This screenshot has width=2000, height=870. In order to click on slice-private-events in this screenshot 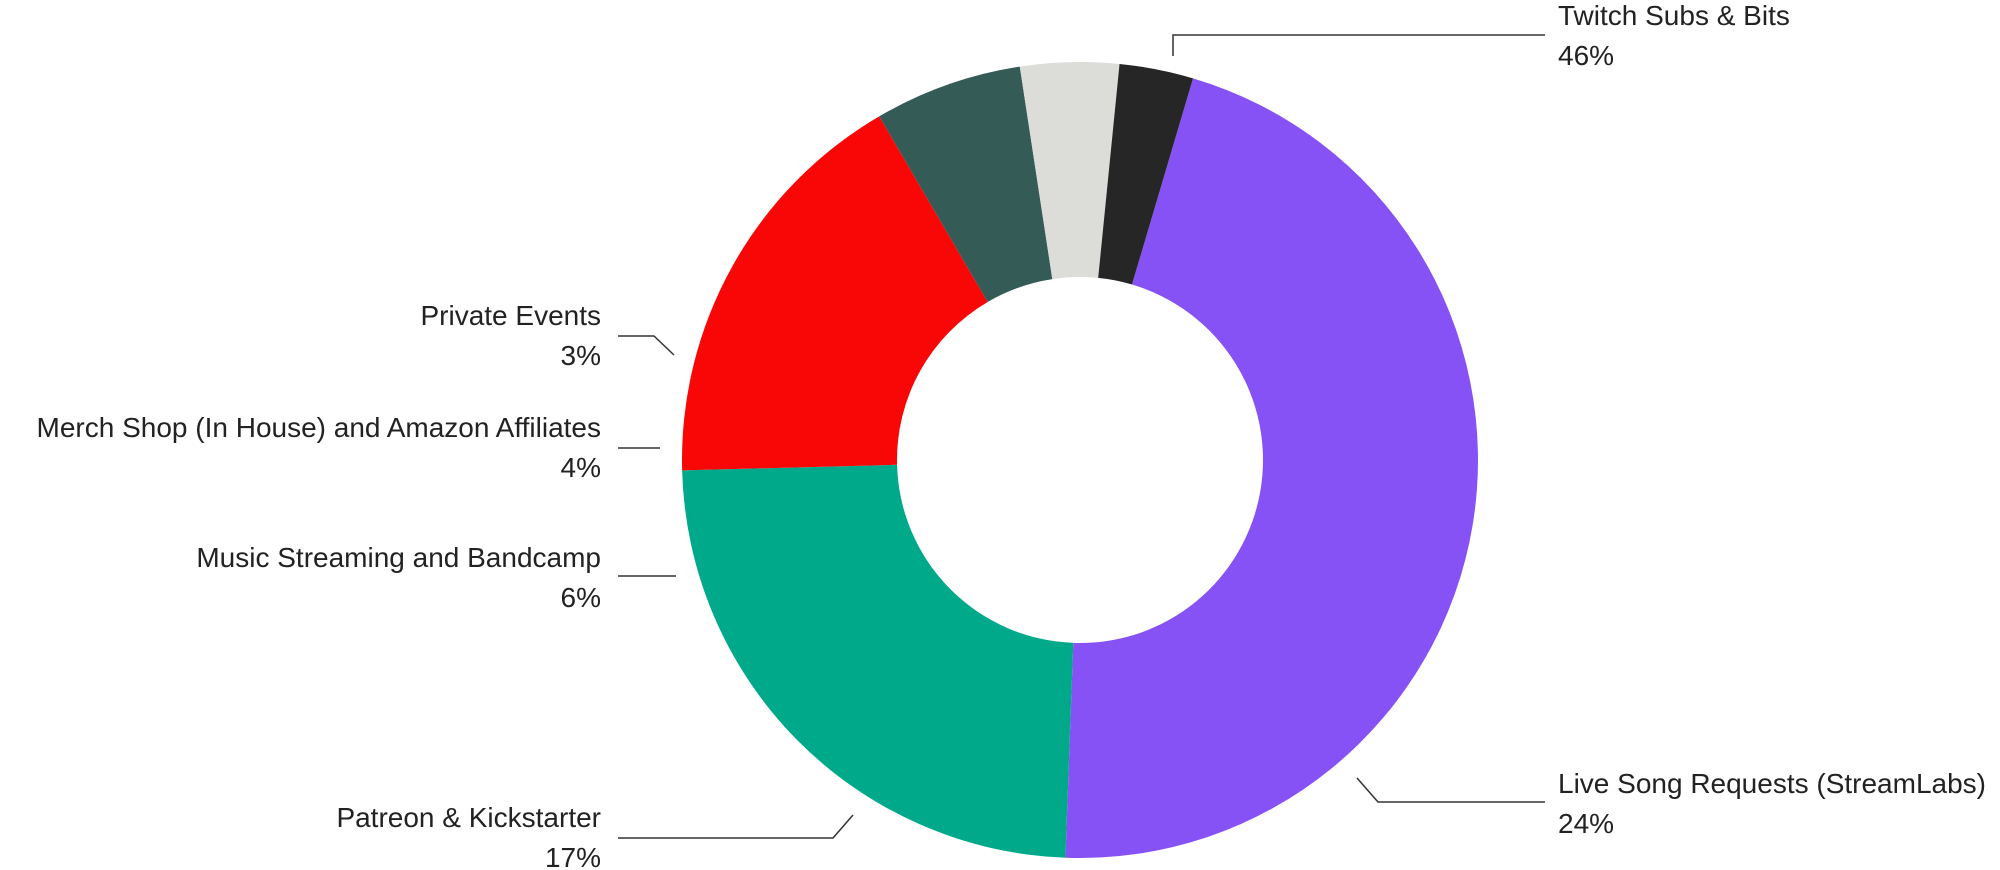, I will do `click(1146, 174)`.